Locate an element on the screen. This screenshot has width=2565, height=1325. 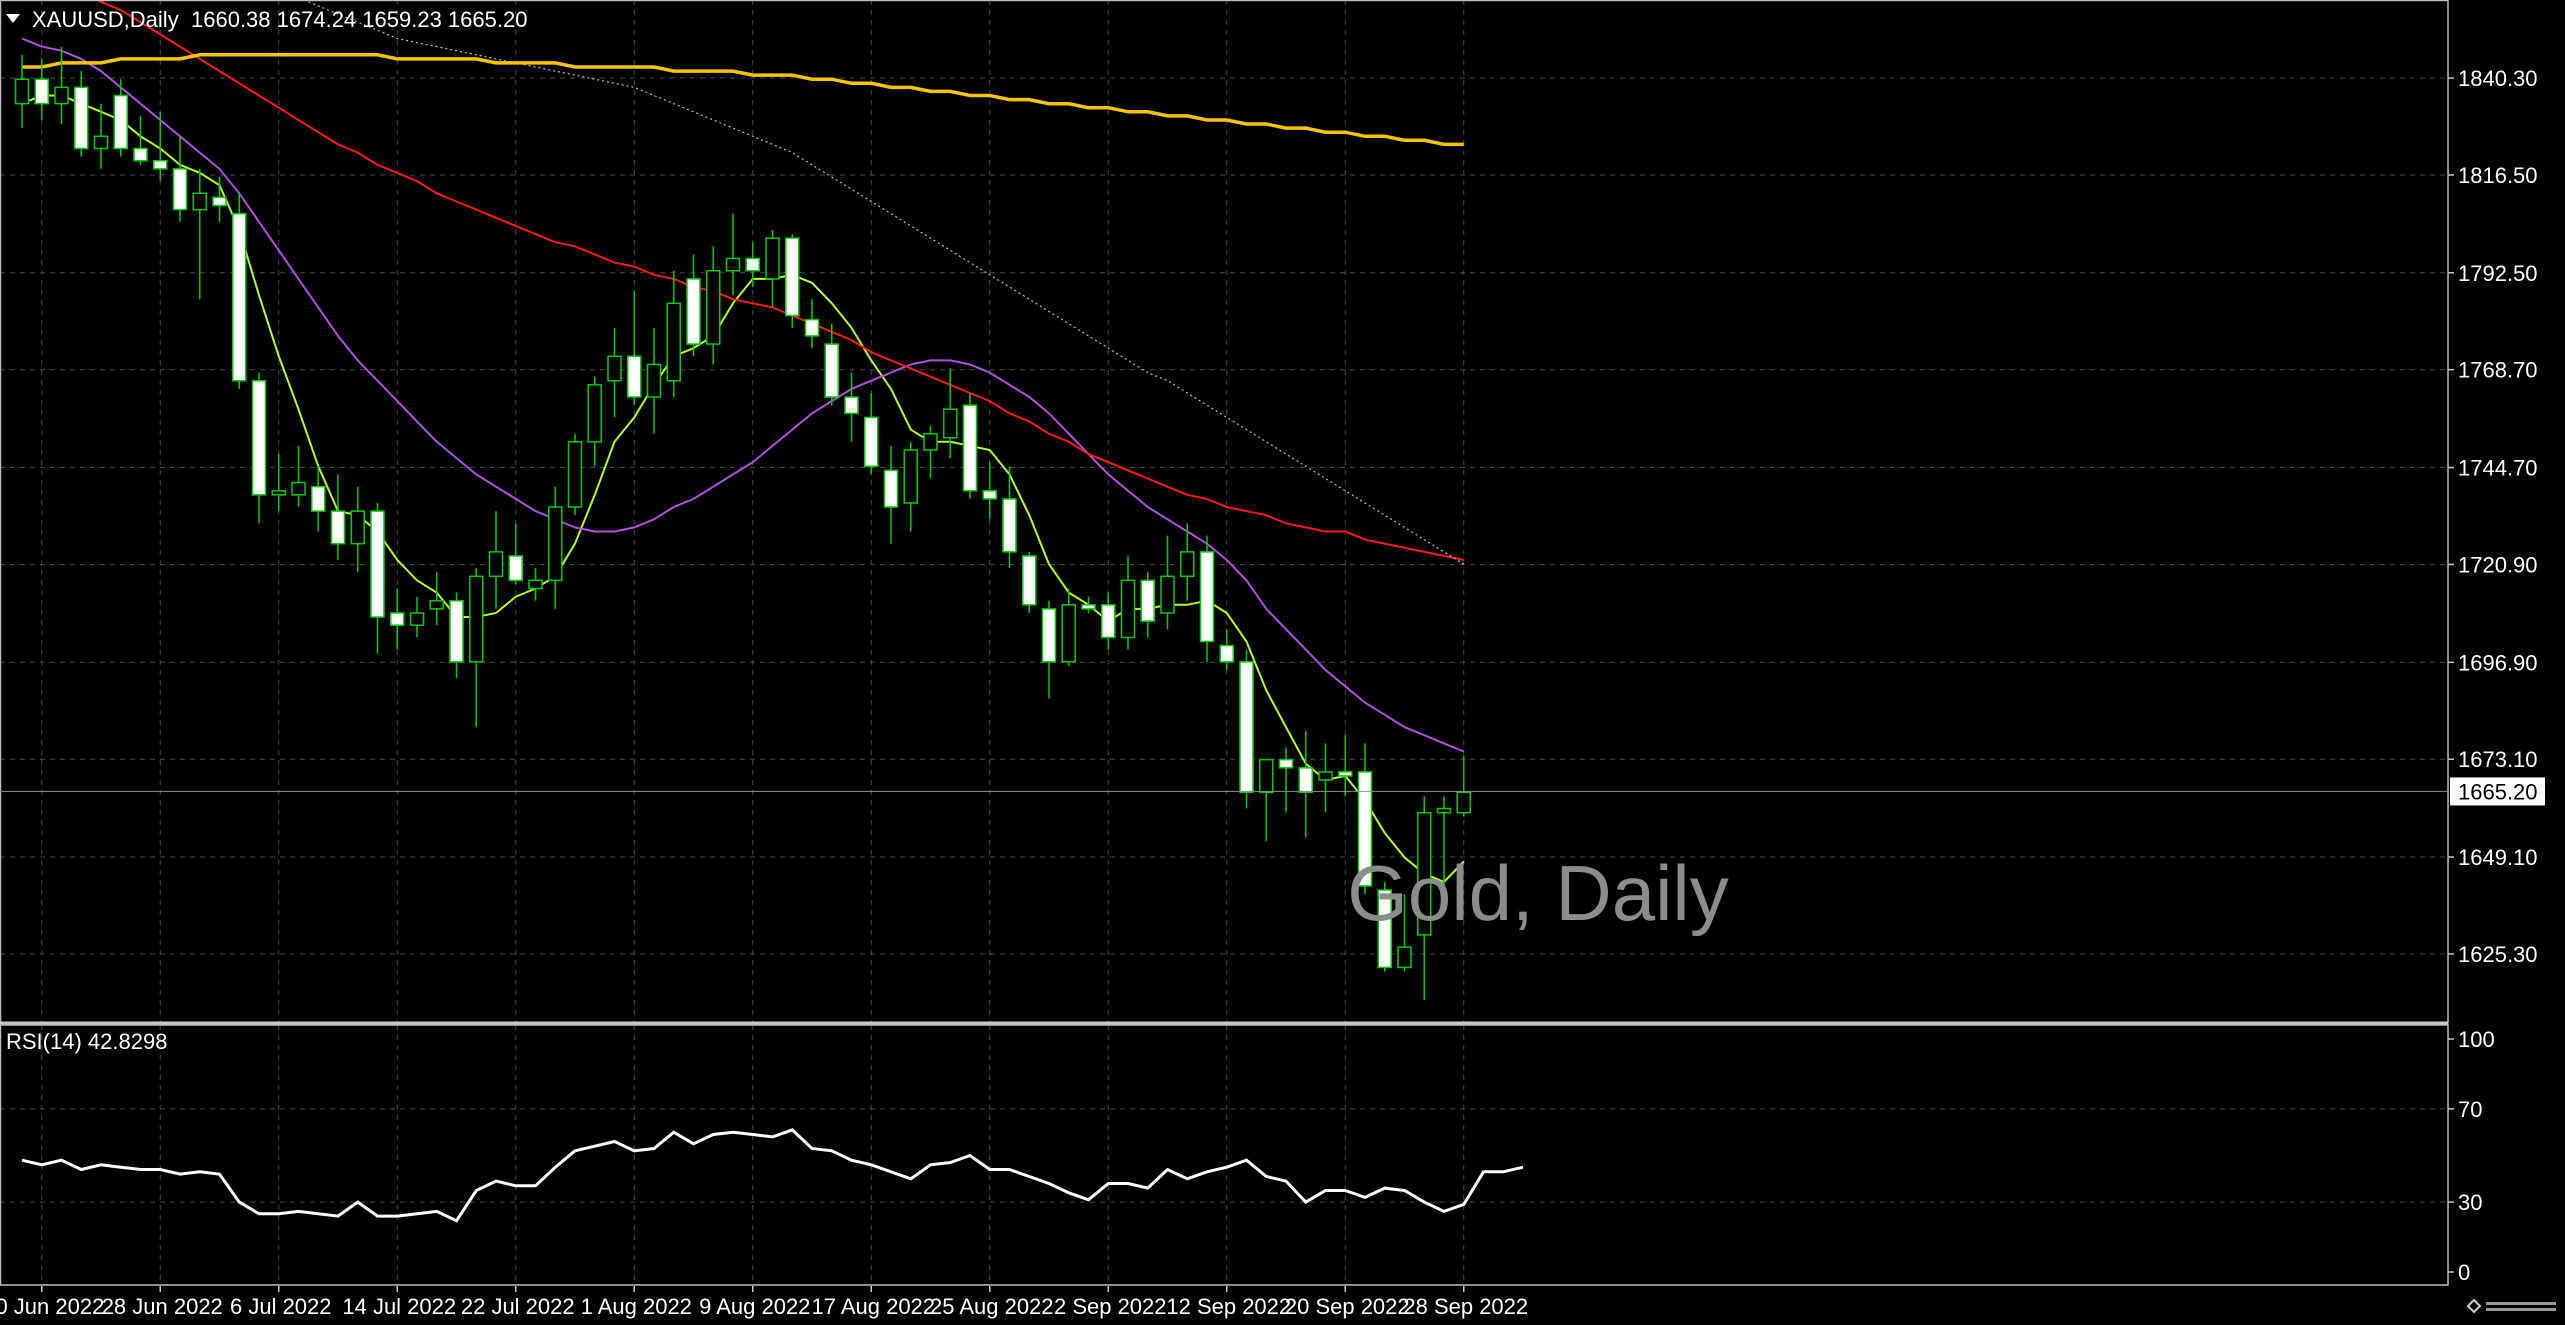
date-tick-label: 25 Aug 2022 is located at coordinates (992, 1306).